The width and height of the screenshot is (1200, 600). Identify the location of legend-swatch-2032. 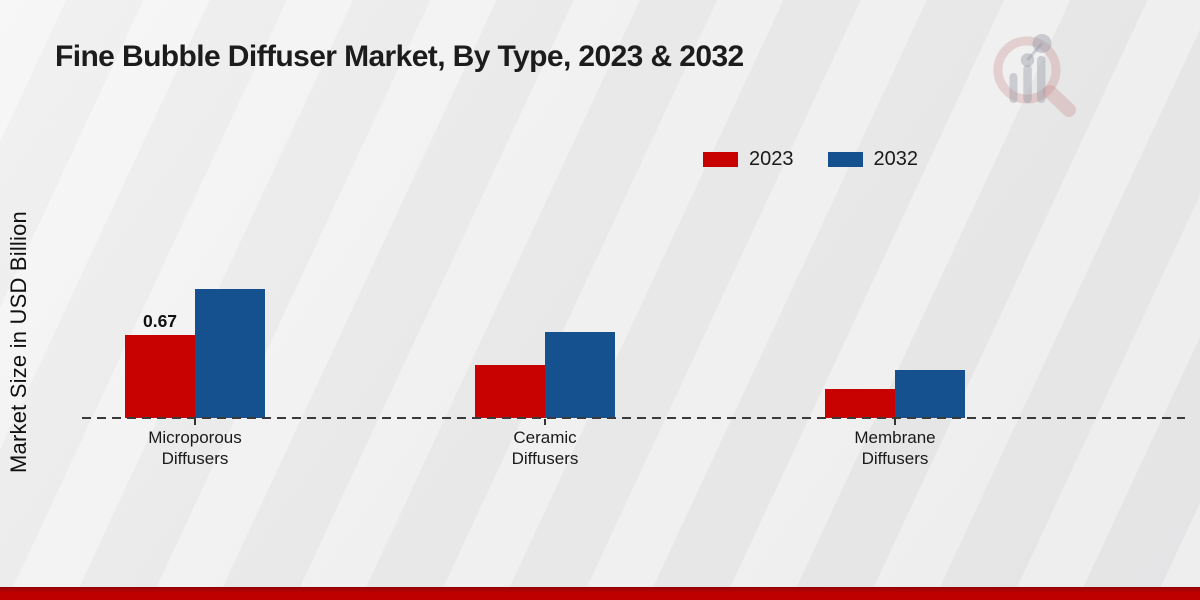
(845, 159).